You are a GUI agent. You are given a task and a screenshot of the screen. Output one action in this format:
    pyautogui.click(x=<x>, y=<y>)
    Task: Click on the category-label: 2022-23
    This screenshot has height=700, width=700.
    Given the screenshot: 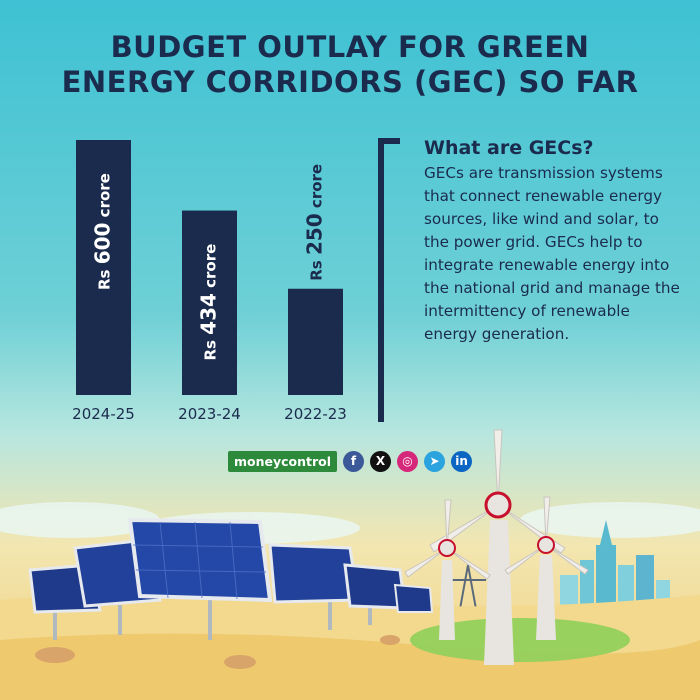 What is the action you would take?
    pyautogui.click(x=315, y=414)
    